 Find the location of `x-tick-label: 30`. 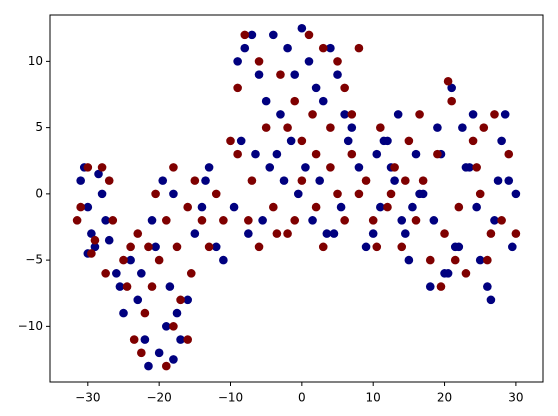

x-tick-label: 30 is located at coordinates (515, 398).